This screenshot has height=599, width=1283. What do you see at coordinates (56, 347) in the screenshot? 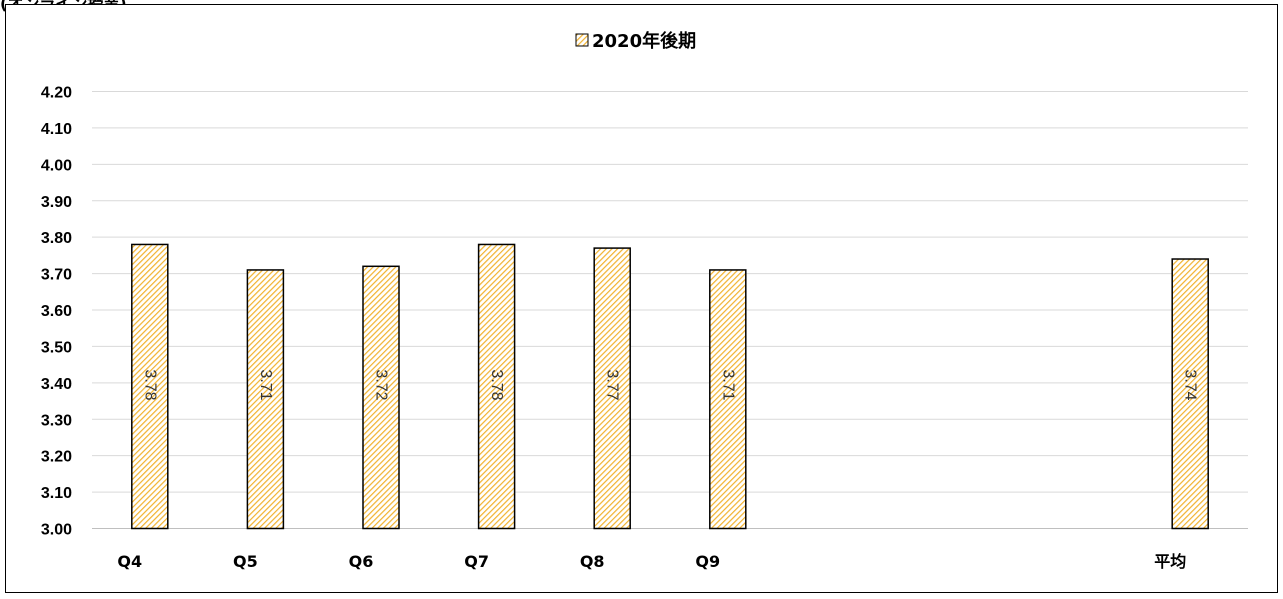
I see `y-tick-label: 3.50` at bounding box center [56, 347].